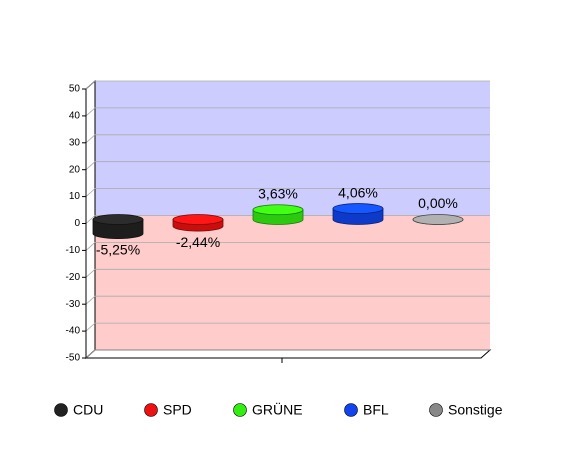  I want to click on y-tick-label: 20, so click(75, 169).